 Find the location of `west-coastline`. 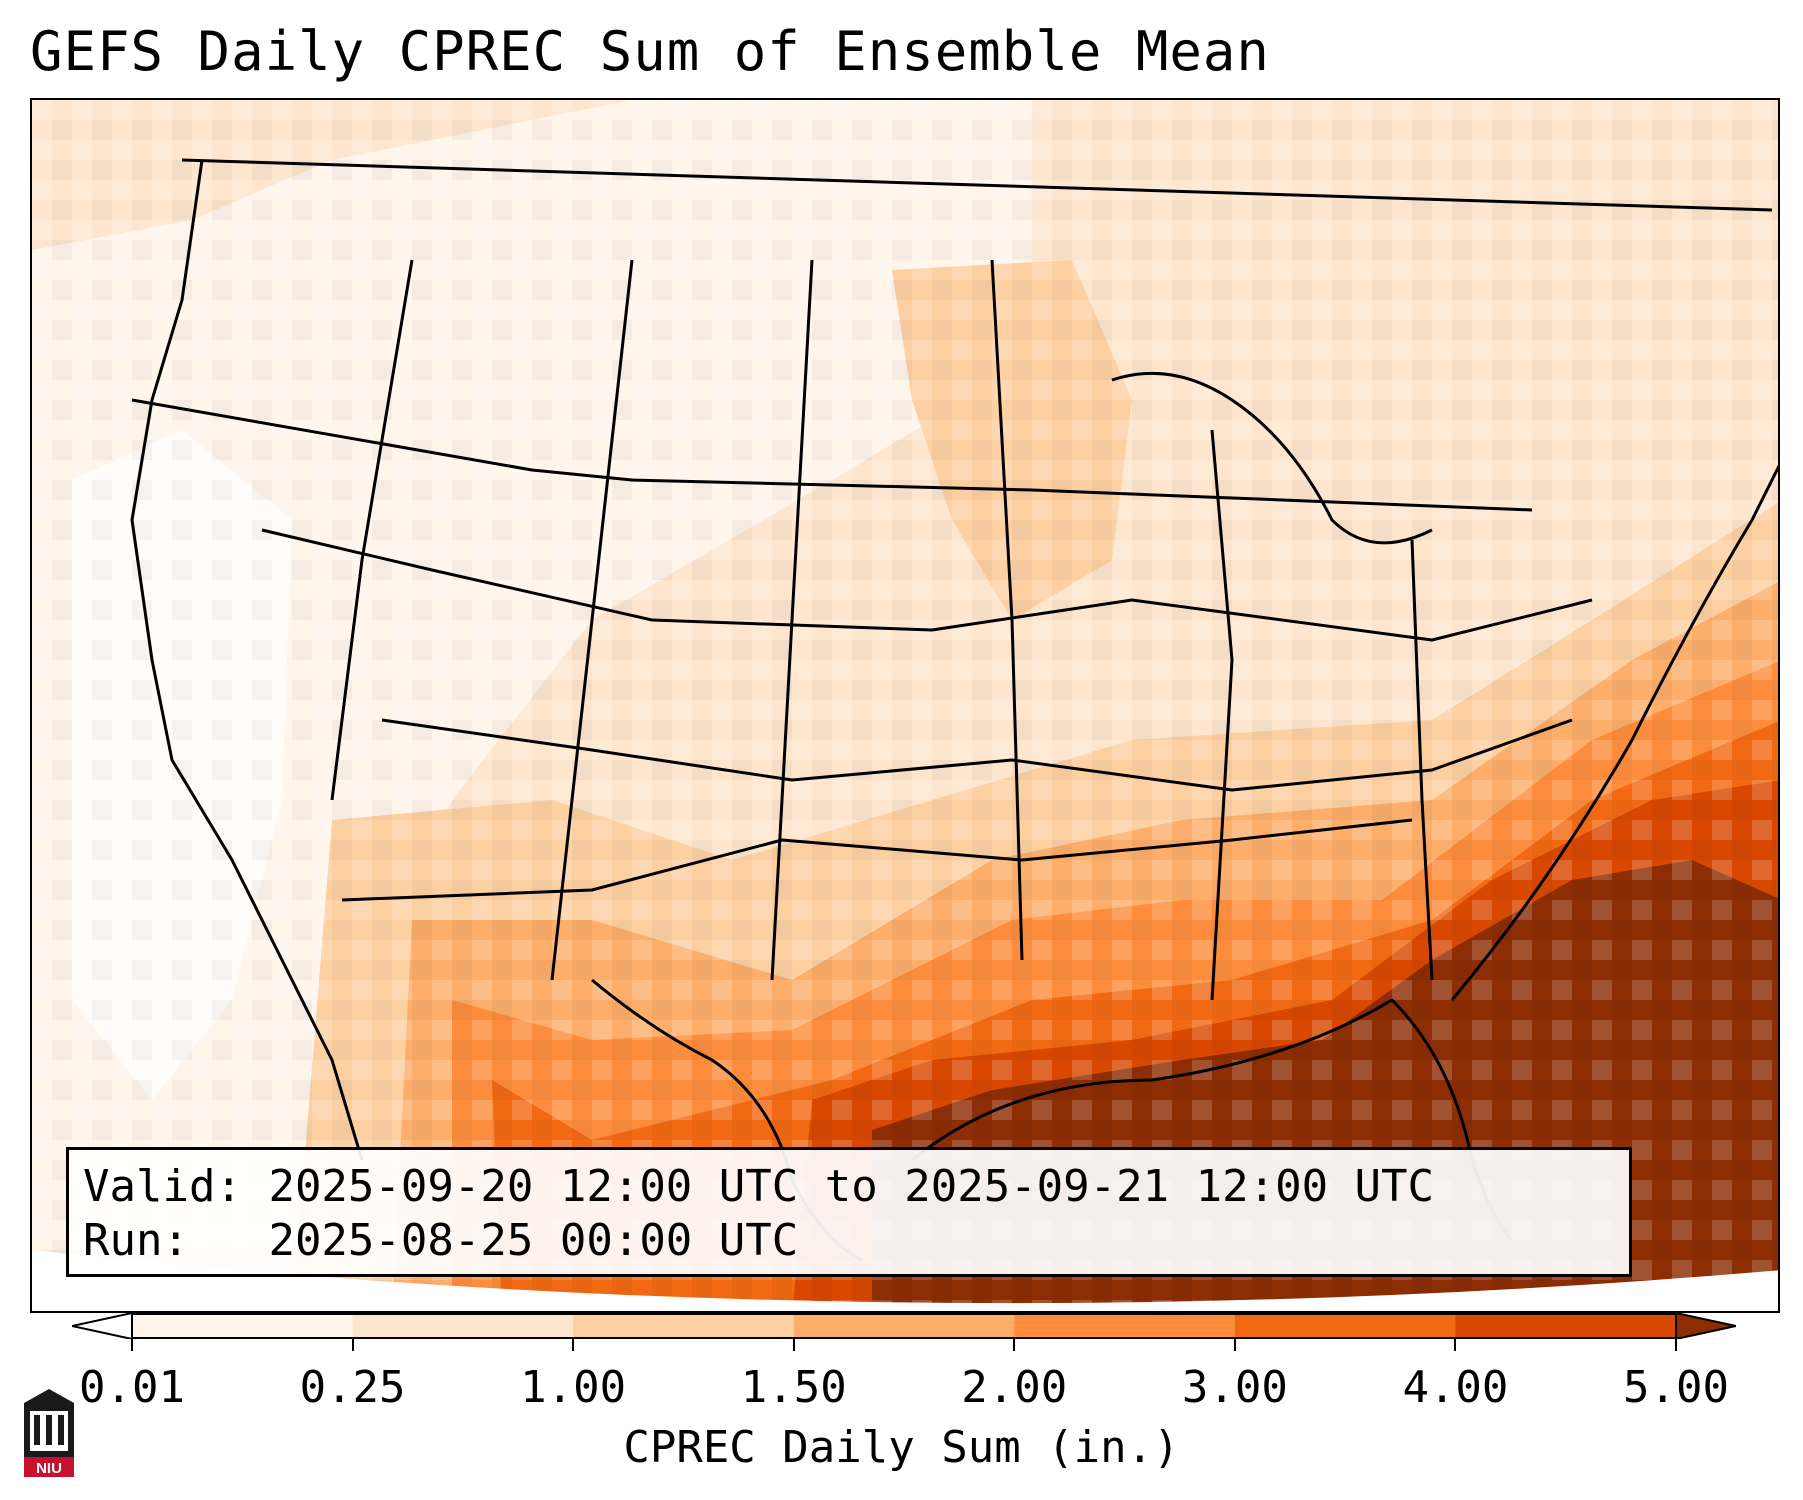

west-coastline is located at coordinates (247, 660).